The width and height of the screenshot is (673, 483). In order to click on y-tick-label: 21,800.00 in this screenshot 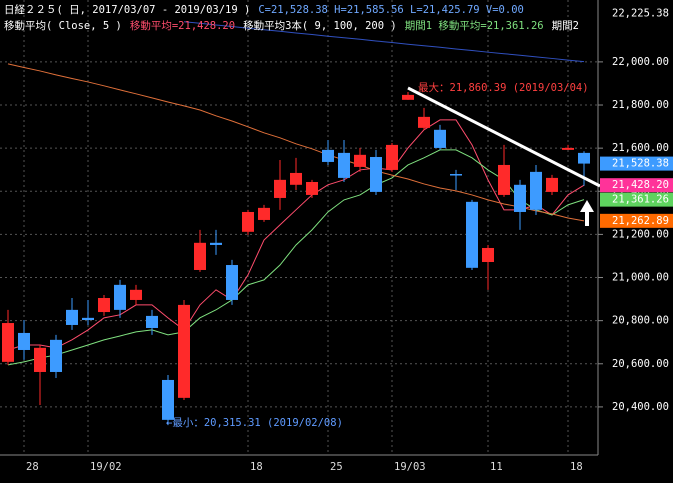, I will do `click(640, 105)`.